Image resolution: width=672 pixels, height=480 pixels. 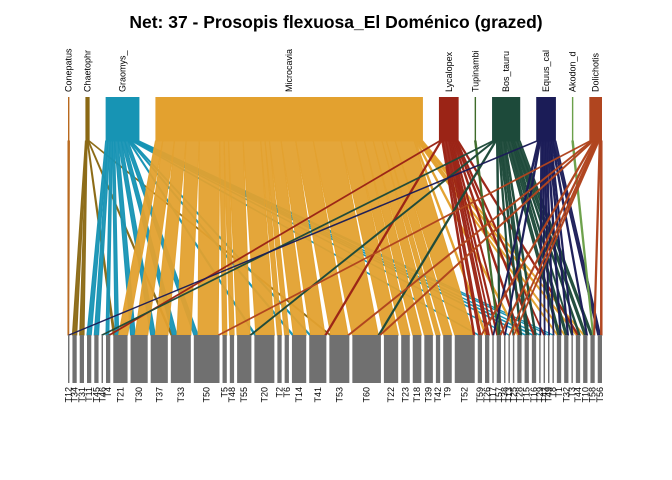 What do you see at coordinates (447, 359) in the screenshot?
I see `lower-node-t9` at bounding box center [447, 359].